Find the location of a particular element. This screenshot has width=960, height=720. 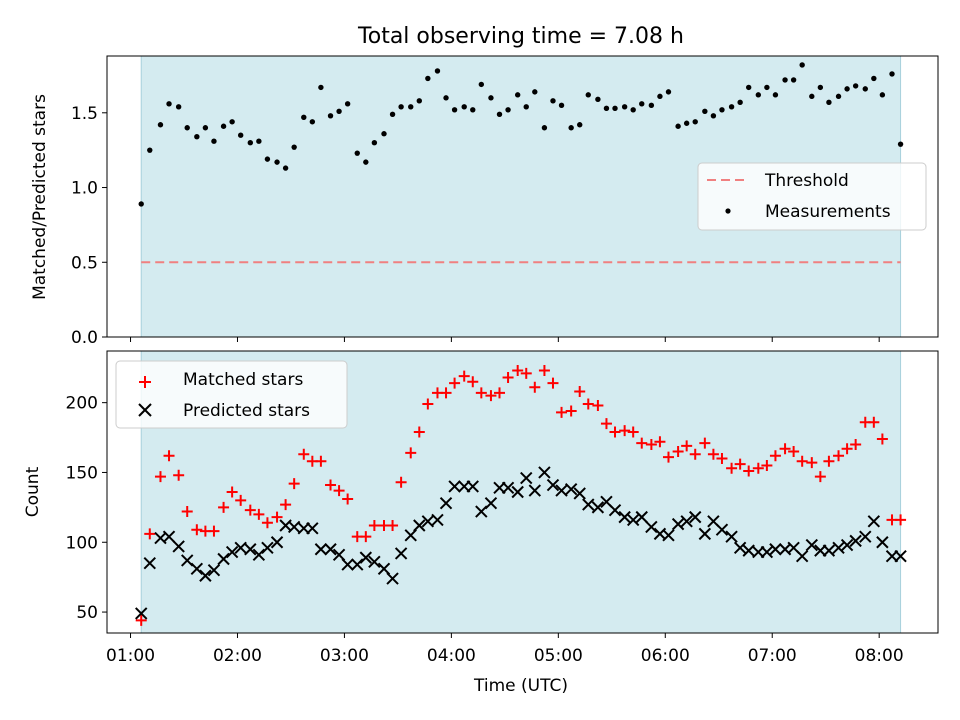

x-tick-label: 08:00 is located at coordinates (879, 656).